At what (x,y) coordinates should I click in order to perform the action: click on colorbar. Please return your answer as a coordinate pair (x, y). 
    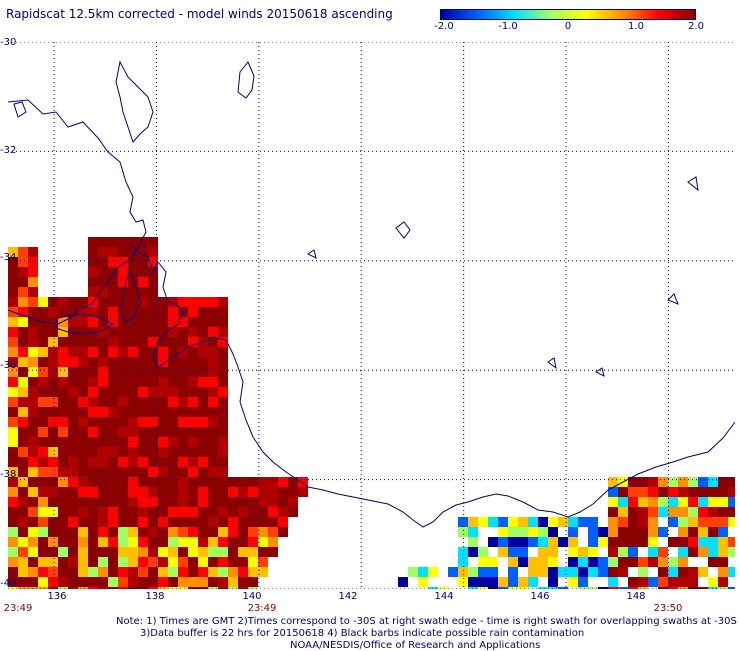
    Looking at the image, I should click on (568, 14).